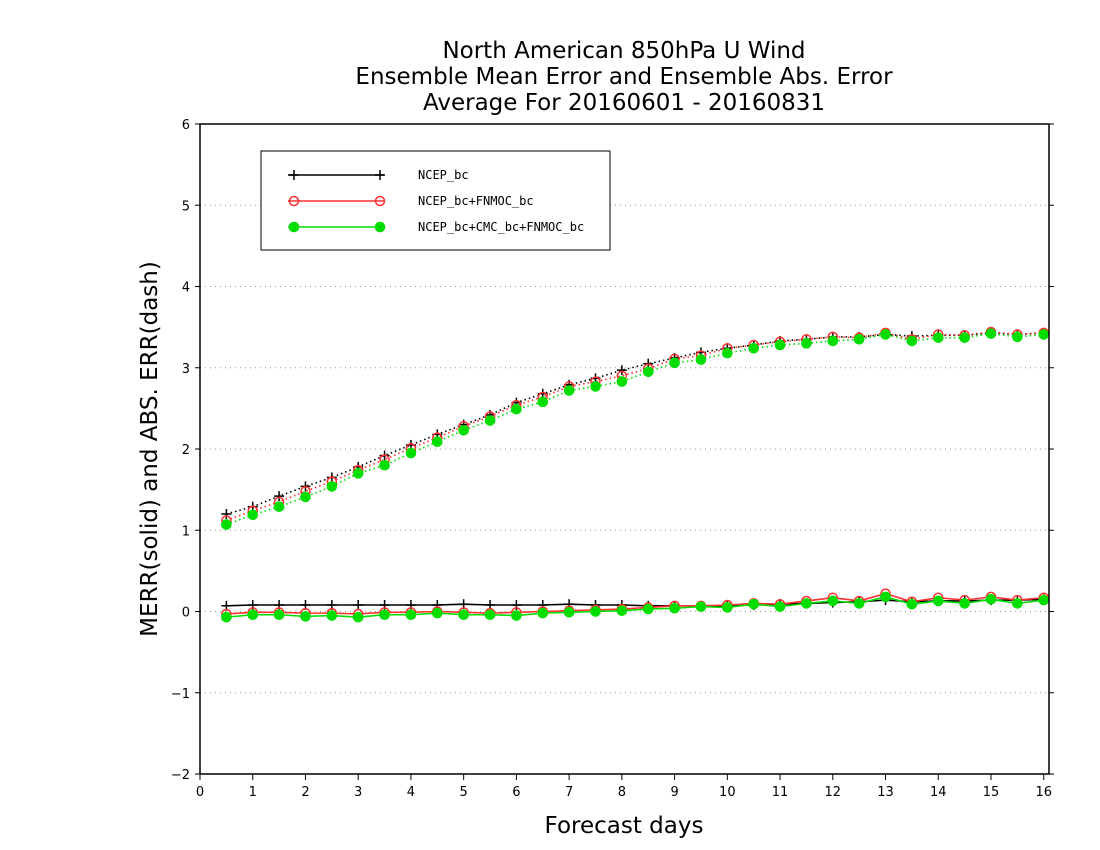  What do you see at coordinates (186, 206) in the screenshot?
I see `y-tick-label: 5` at bounding box center [186, 206].